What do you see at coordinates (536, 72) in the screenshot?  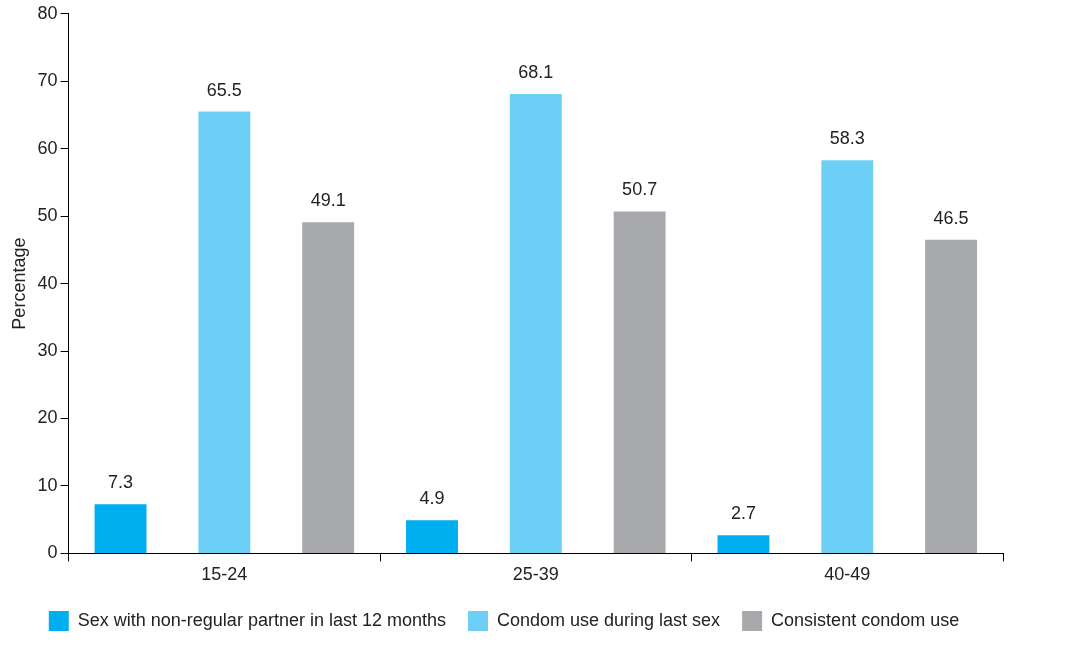 I see `data-label: 68.1` at bounding box center [536, 72].